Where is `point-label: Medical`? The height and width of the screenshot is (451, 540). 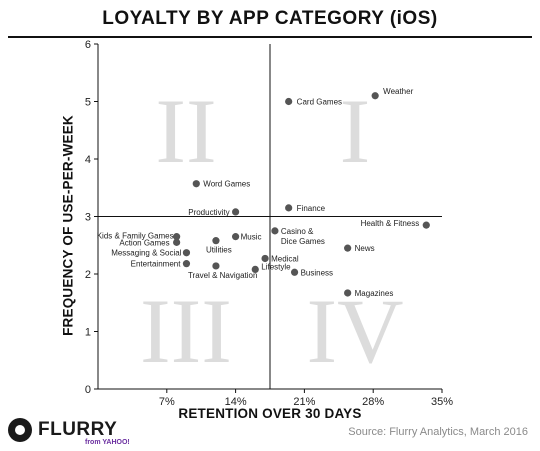
point-label: Medical is located at coordinates (285, 258).